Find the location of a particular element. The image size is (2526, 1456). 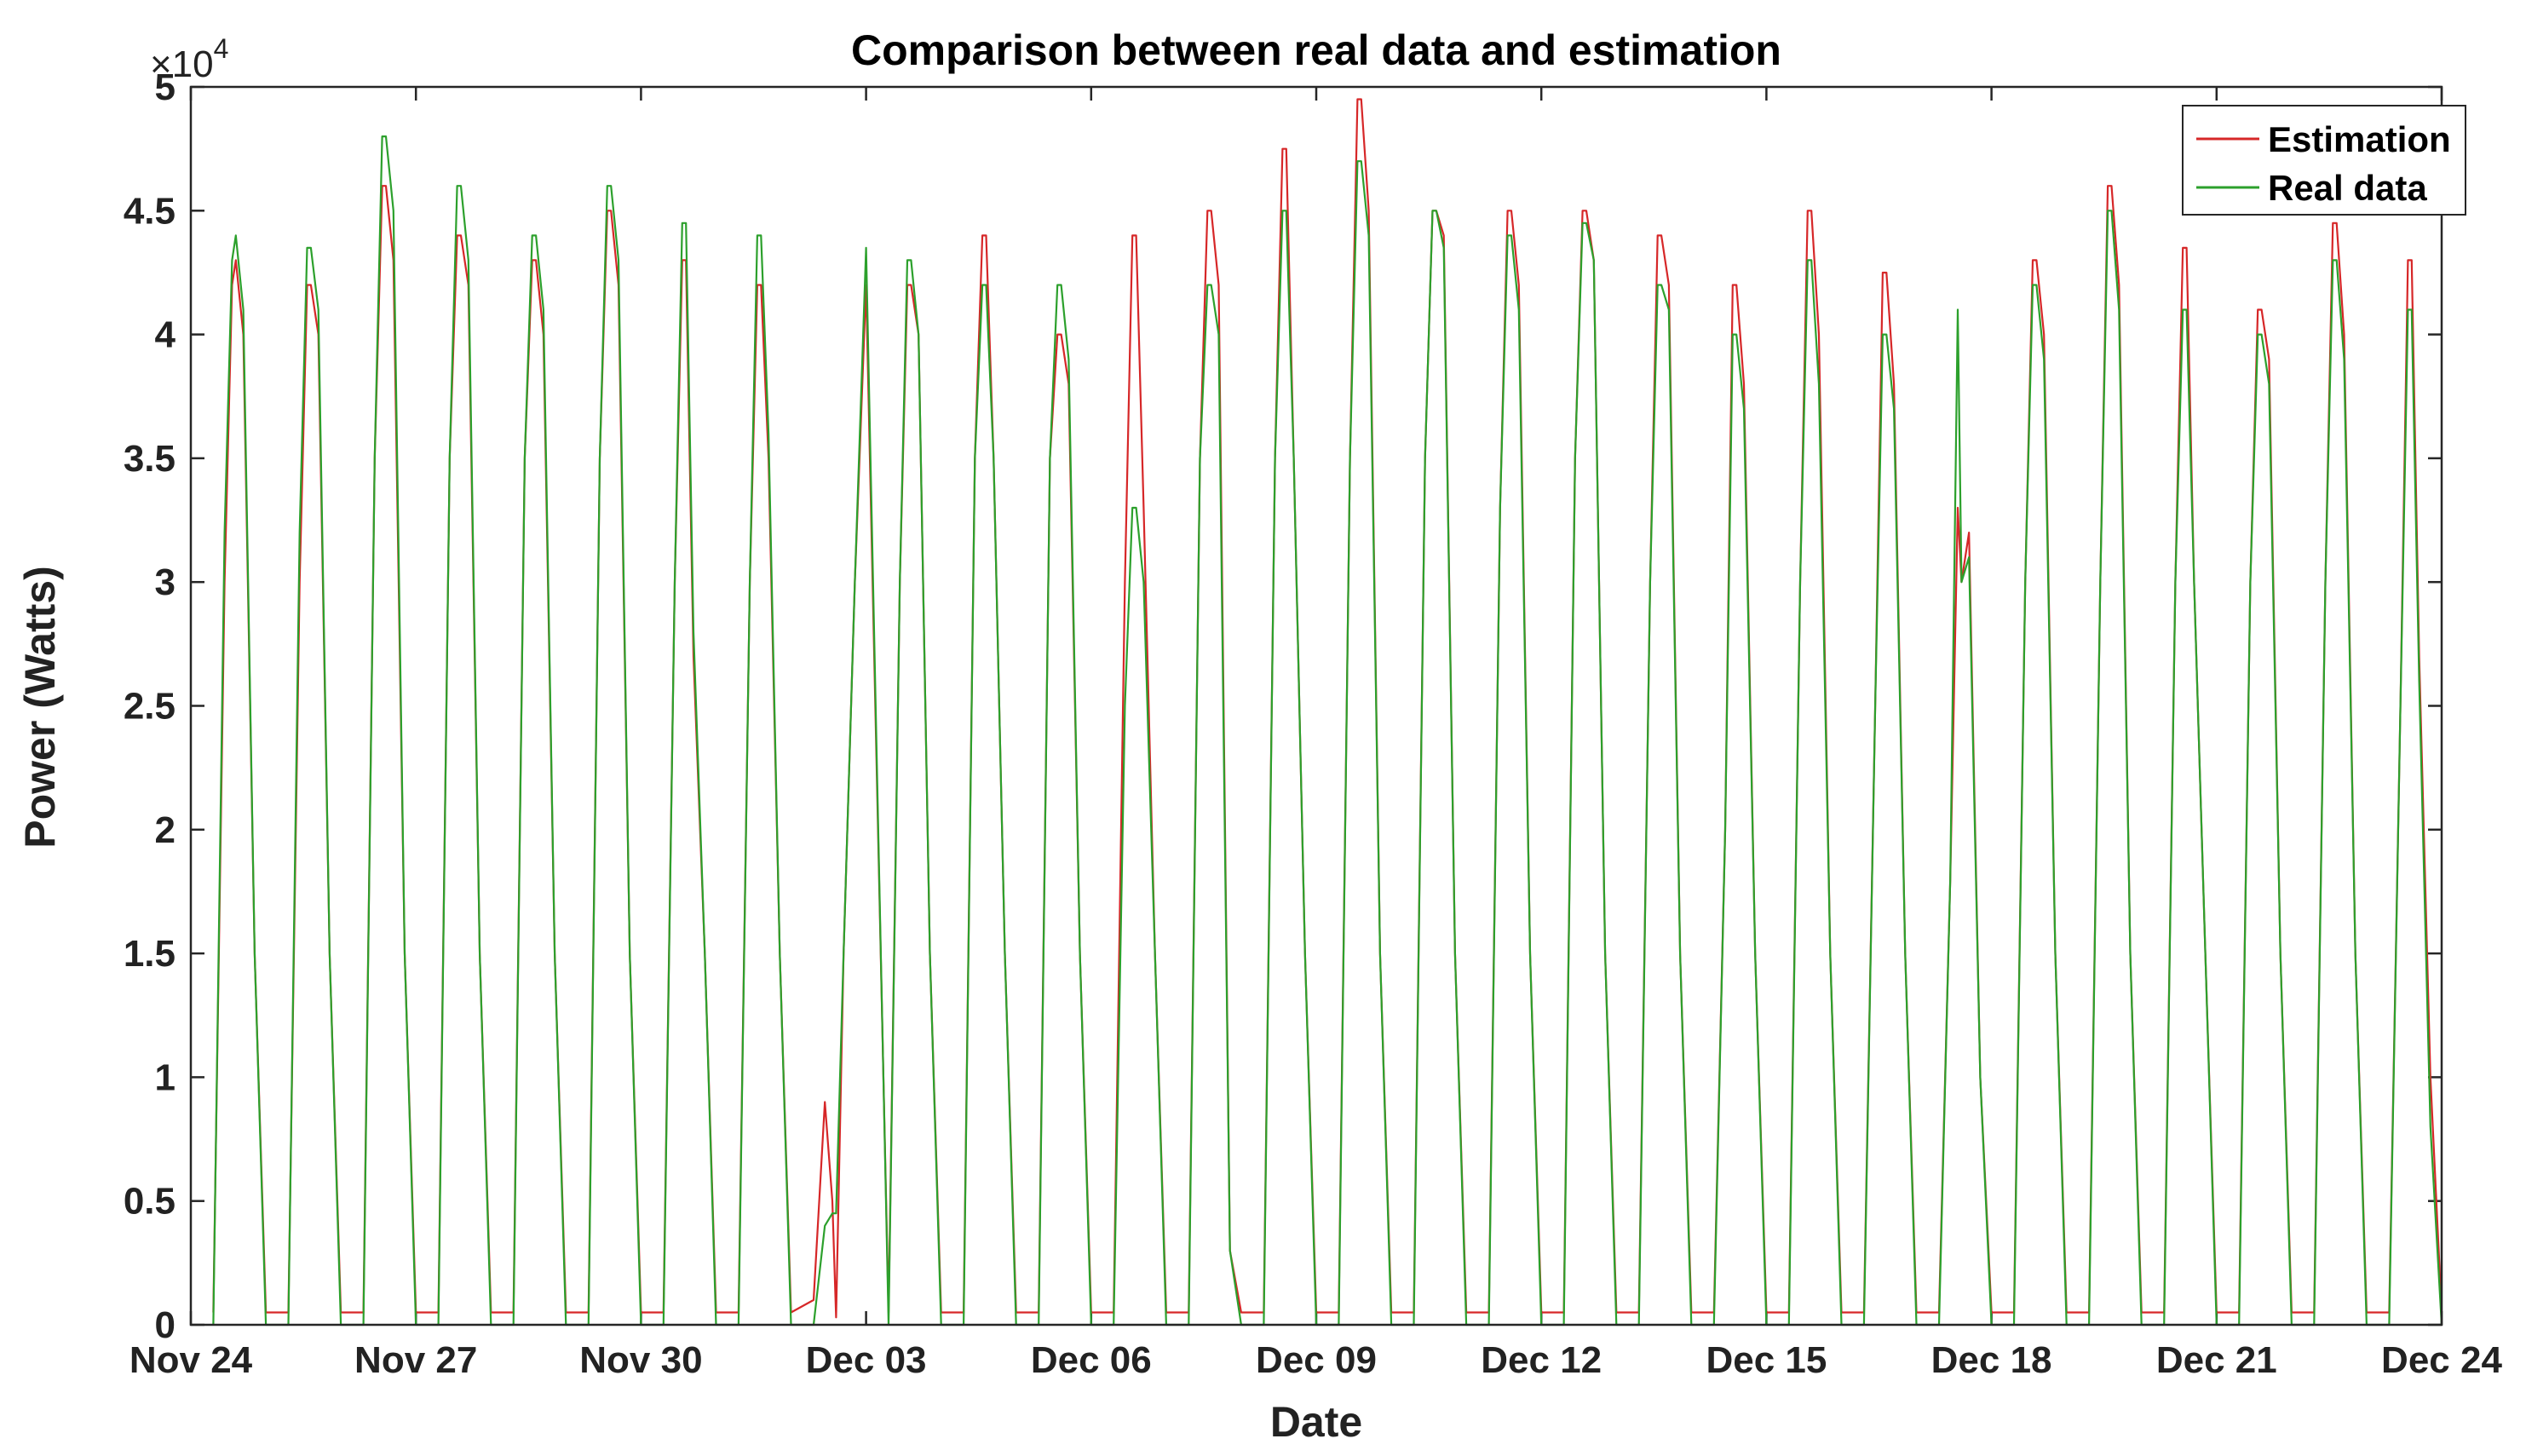

y-axis-multiplier-base: ×10 is located at coordinates (182, 64).